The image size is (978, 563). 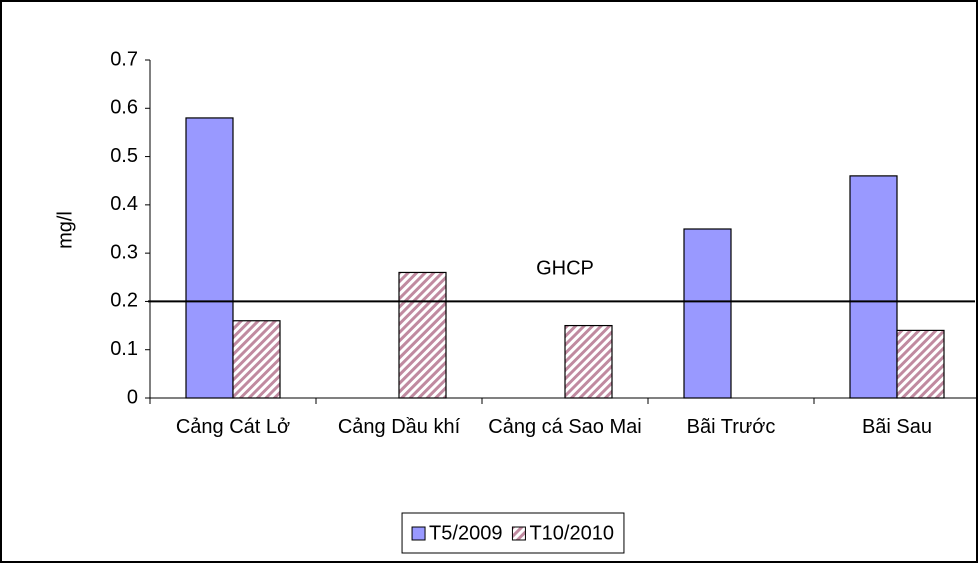 What do you see at coordinates (65, 230) in the screenshot?
I see `y-axis-label: mg/l` at bounding box center [65, 230].